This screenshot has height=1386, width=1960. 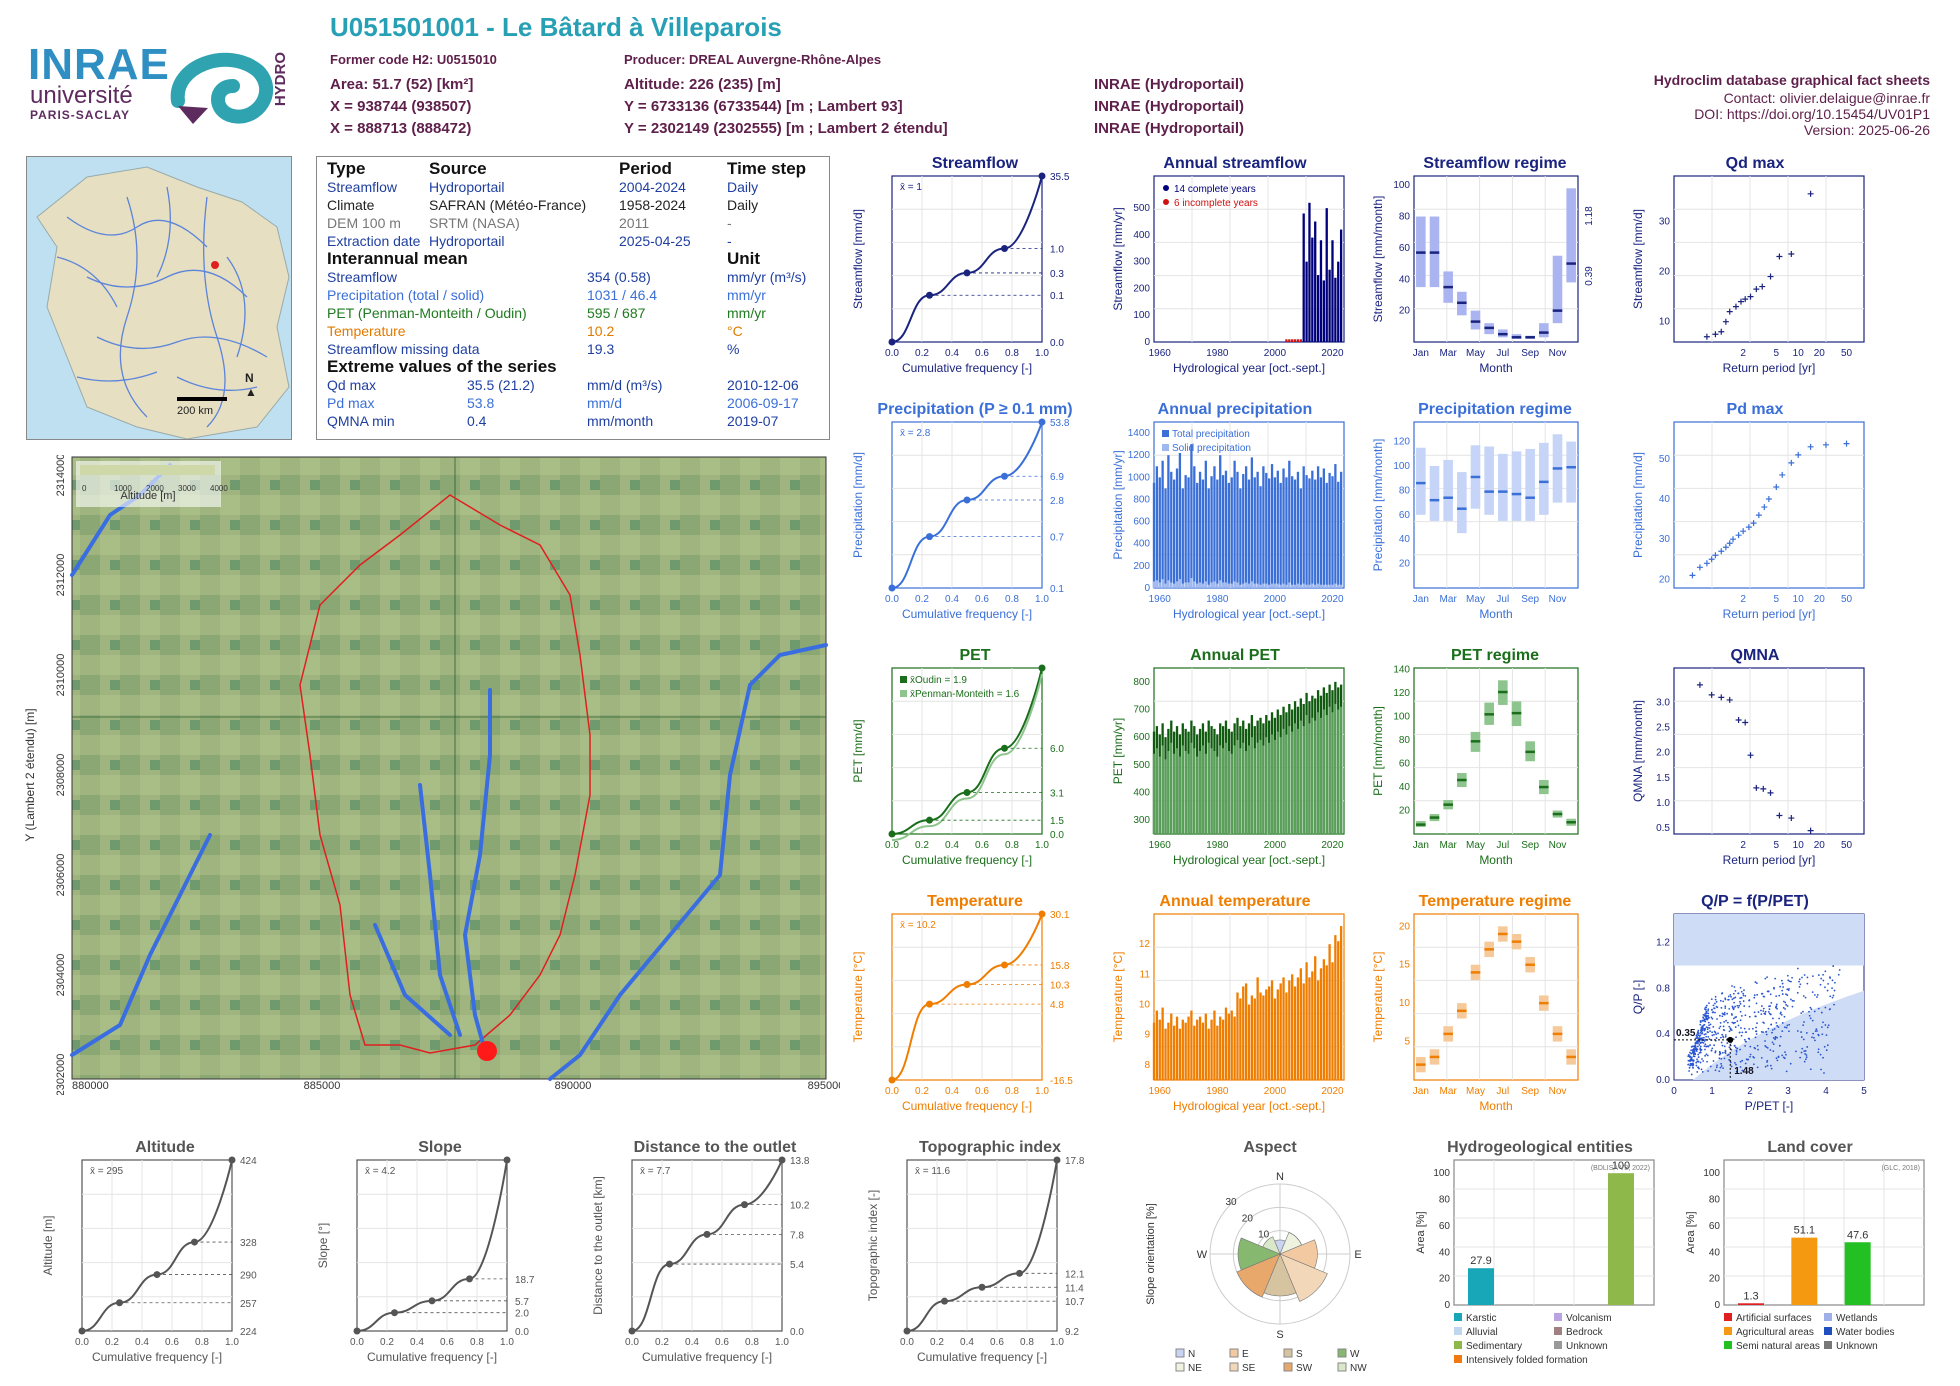 I want to click on y-tick: 80, so click(x=1405, y=740).